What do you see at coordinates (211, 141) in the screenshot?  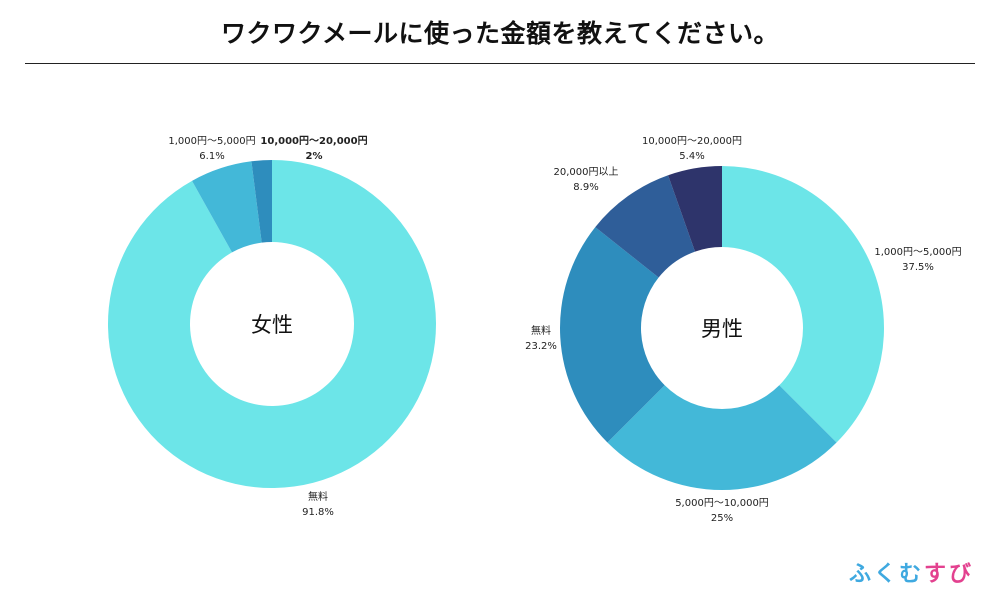 I see `chart1-slice-2-label: 1,000円〜5,000円` at bounding box center [211, 141].